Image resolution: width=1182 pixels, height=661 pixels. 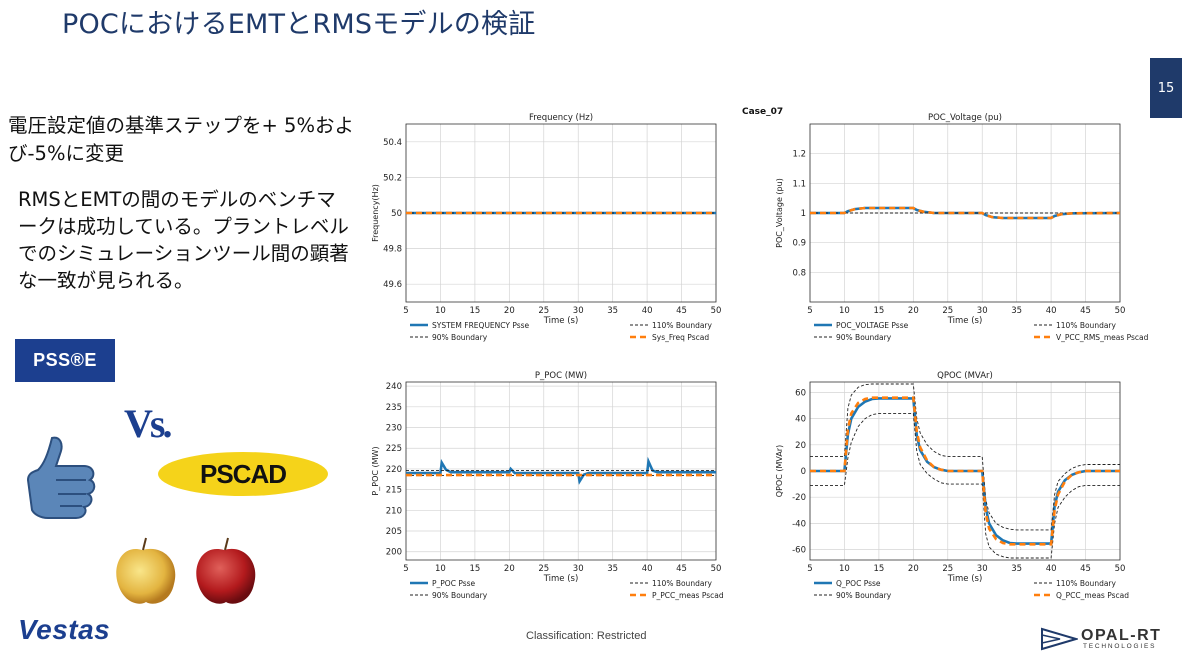 I want to click on y-tick-label: 200, so click(x=394, y=553).